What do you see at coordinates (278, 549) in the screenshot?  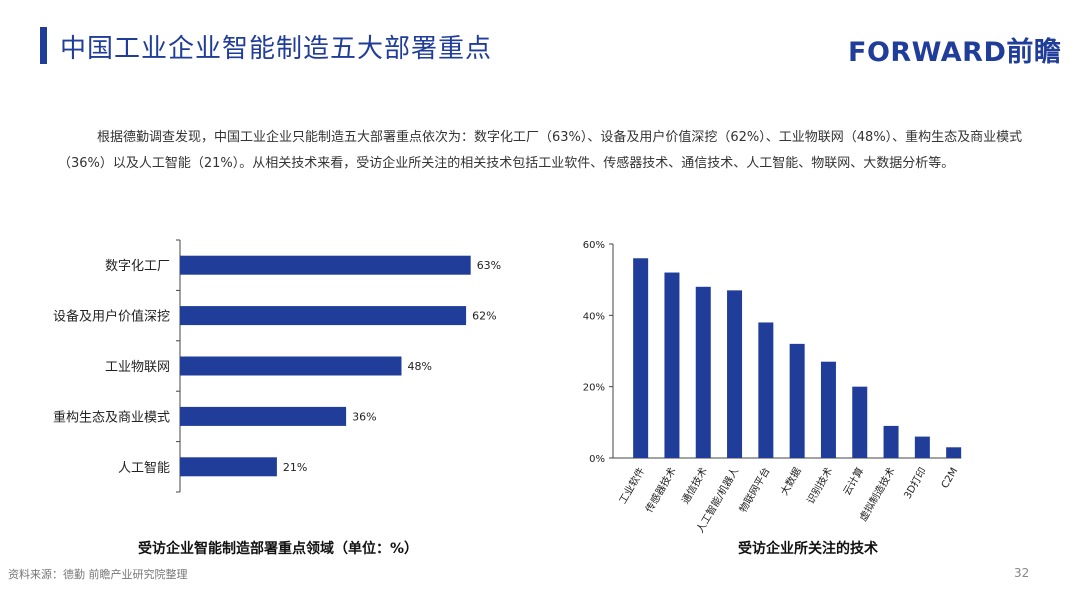 I see `chart-left-title: 受访企业智能制造部署重点领域（单位：%）` at bounding box center [278, 549].